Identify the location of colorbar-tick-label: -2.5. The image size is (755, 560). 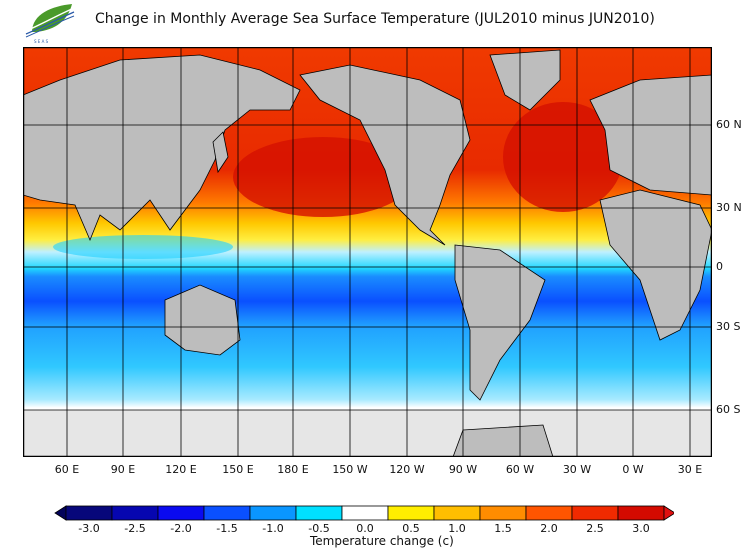
(135, 528).